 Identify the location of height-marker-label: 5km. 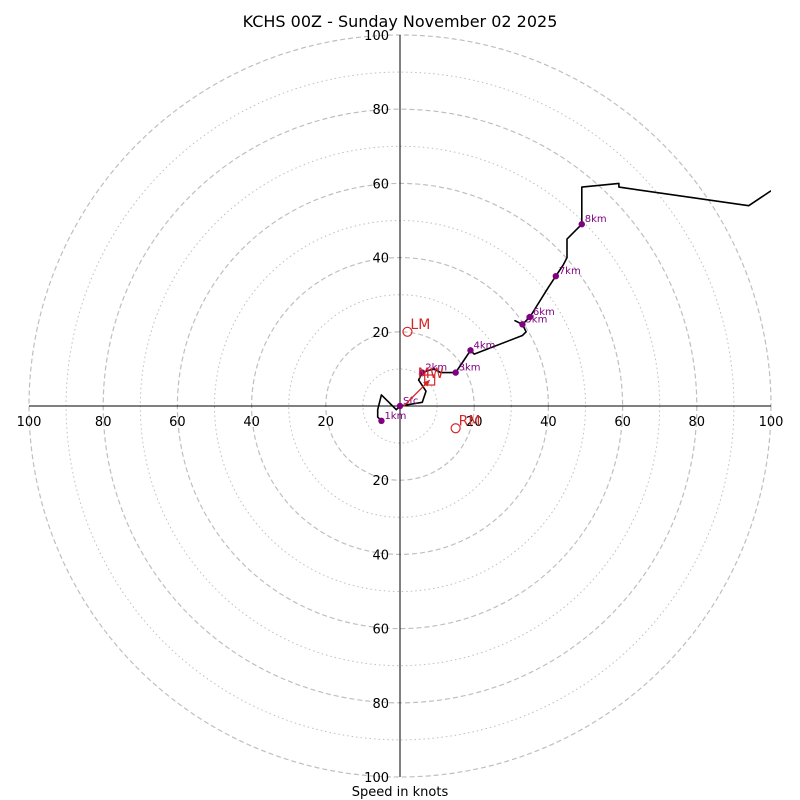
(536, 319).